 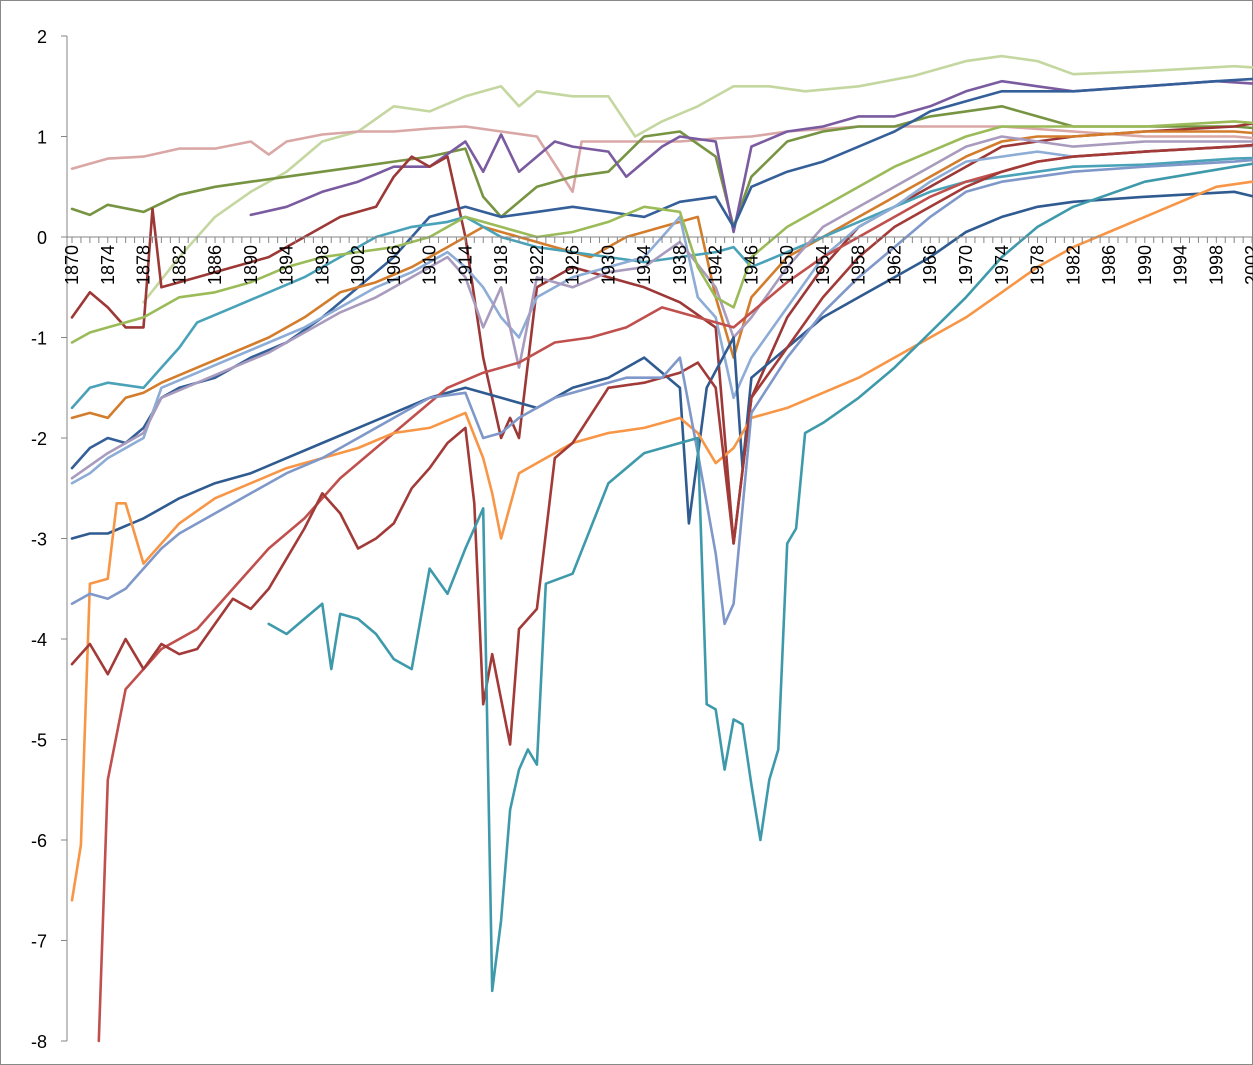 I want to click on x-tick-label: 1966, so click(x=930, y=265).